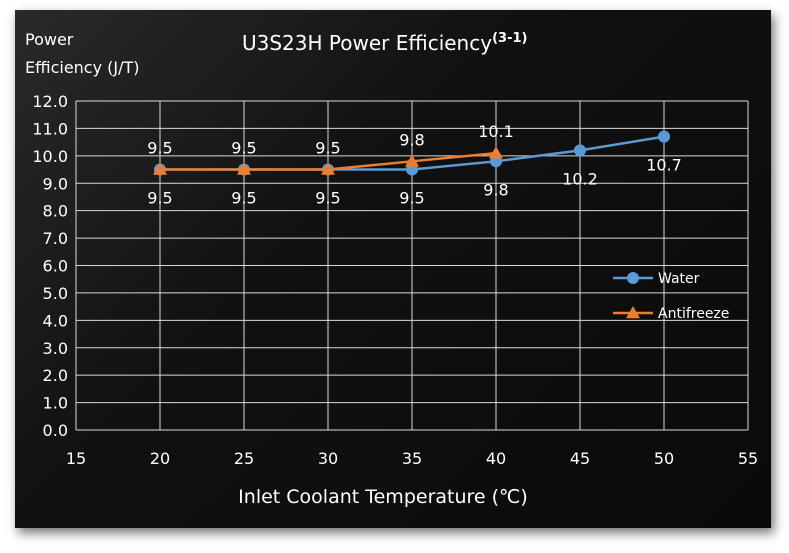 The height and width of the screenshot is (553, 789). What do you see at coordinates (328, 458) in the screenshot?
I see `x-tick-label: 30` at bounding box center [328, 458].